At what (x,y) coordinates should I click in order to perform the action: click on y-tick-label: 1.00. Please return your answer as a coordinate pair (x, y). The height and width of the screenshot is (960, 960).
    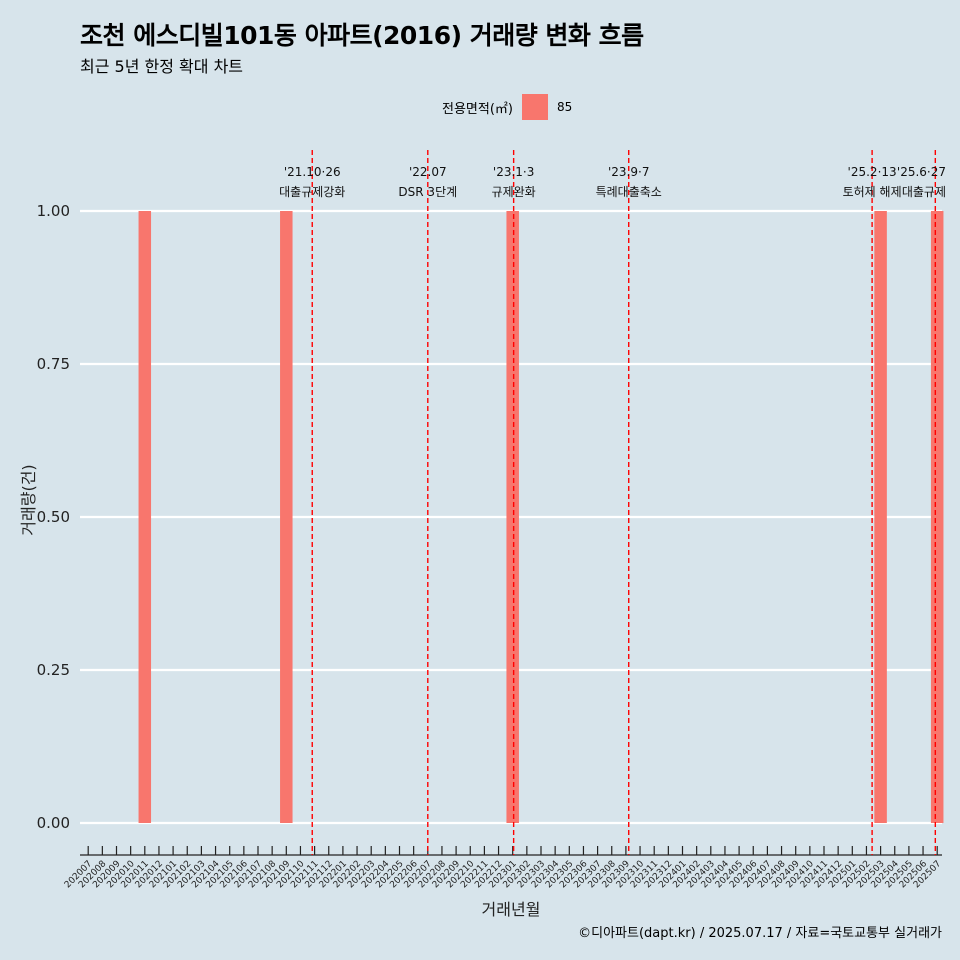
    Looking at the image, I should click on (53, 211).